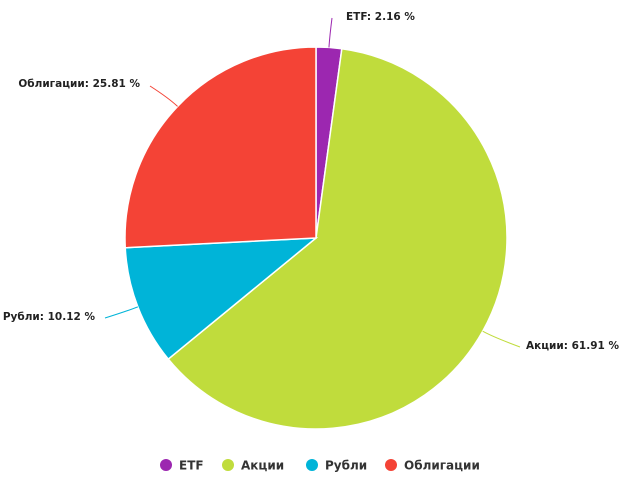  I want to click on data-label-3: Облигации: 25.81 %, so click(79, 84).